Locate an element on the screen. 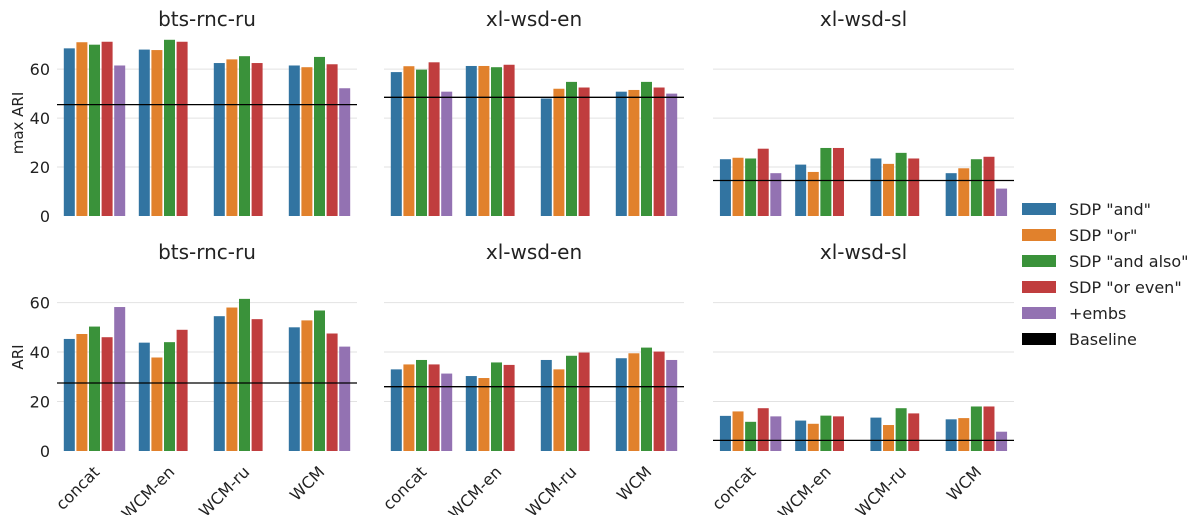 The image size is (1204, 515). legend-item-embs: +embs is located at coordinates (1105, 313).